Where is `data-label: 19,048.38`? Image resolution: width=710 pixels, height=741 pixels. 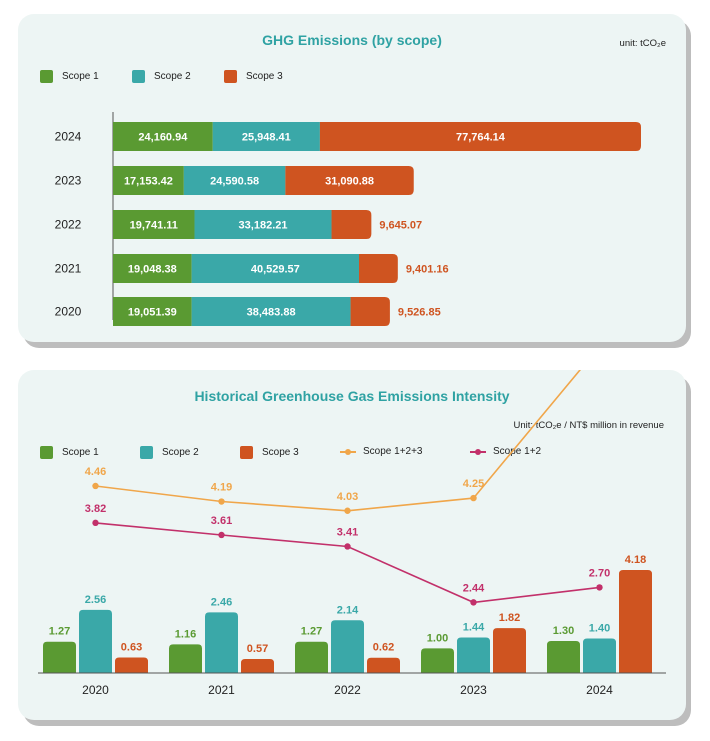
data-label: 19,048.38 is located at coordinates (152, 270).